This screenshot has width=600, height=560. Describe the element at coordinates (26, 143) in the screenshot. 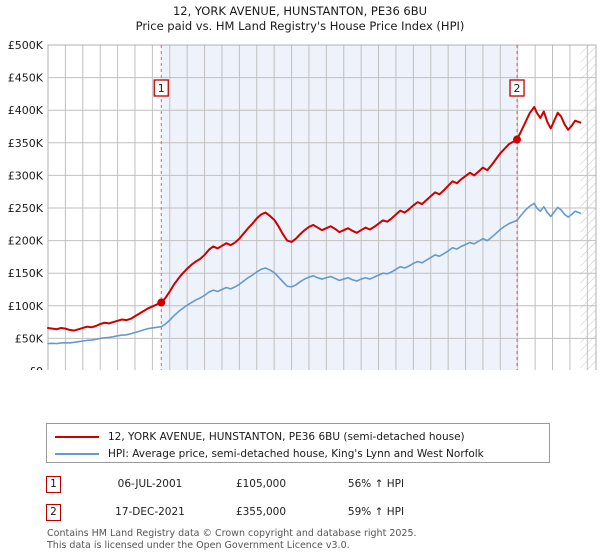

I see `y-axis-tick-label: £350K` at that location.